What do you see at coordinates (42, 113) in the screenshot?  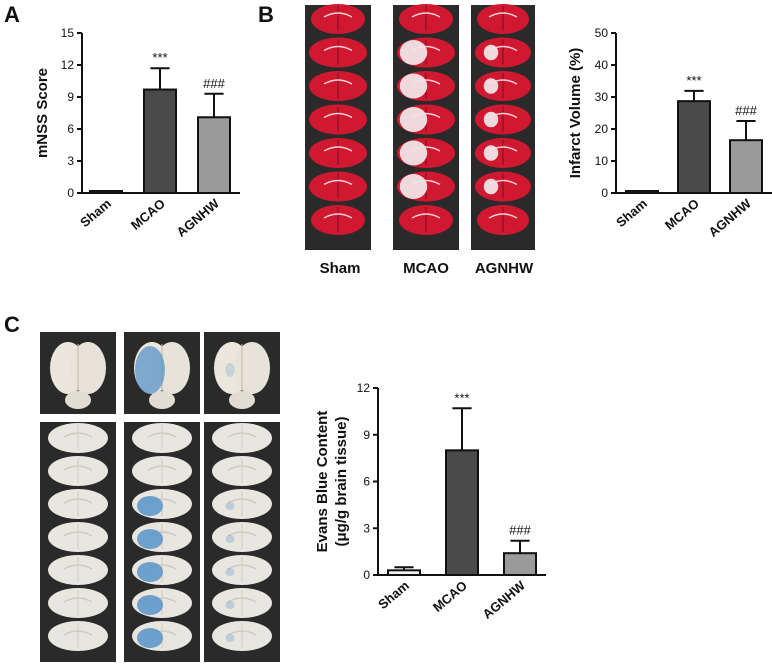 I see `y-axis-title: mNSS Score` at bounding box center [42, 113].